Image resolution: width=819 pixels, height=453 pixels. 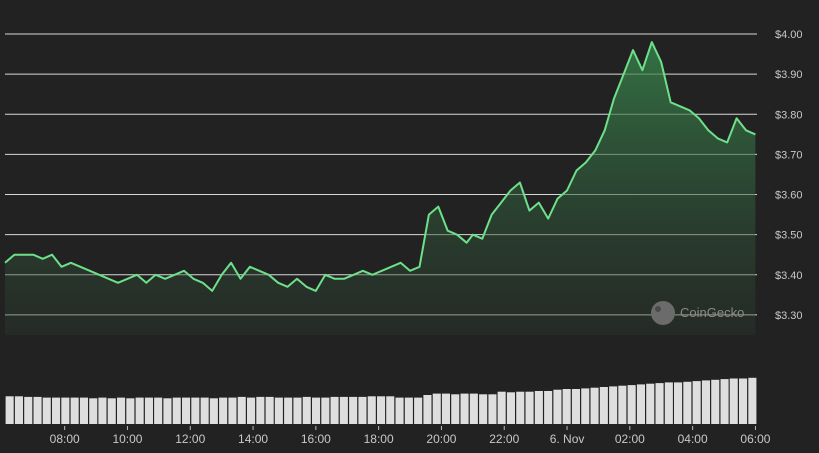 What do you see at coordinates (789, 276) in the screenshot?
I see `y-tick-label: $3.40` at bounding box center [789, 276].